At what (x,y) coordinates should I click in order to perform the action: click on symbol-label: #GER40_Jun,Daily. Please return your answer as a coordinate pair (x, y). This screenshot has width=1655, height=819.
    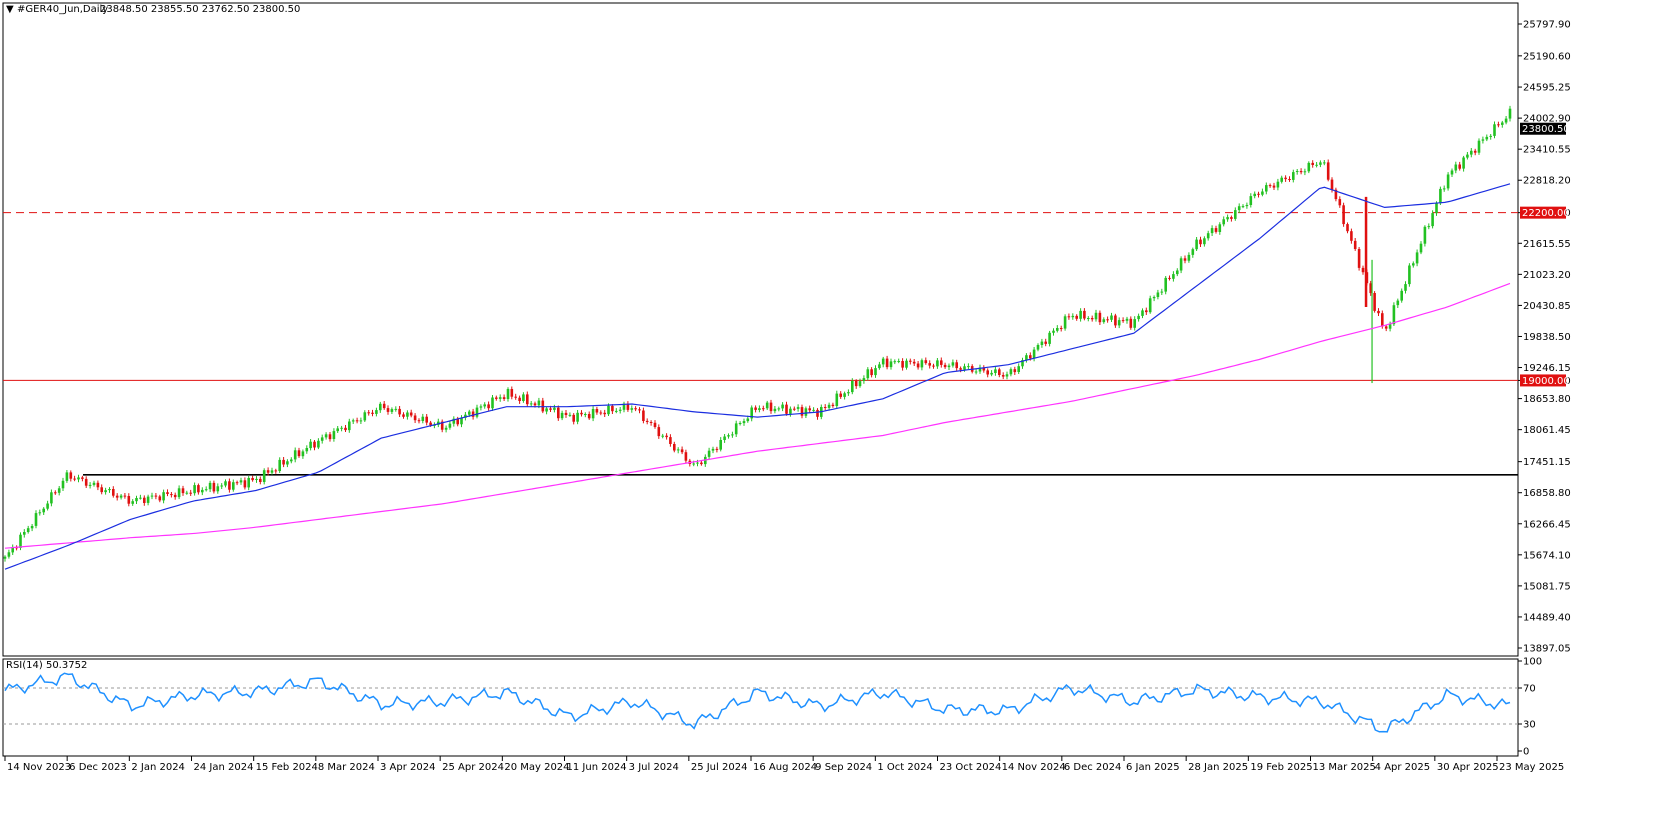
    Looking at the image, I should click on (62, 9).